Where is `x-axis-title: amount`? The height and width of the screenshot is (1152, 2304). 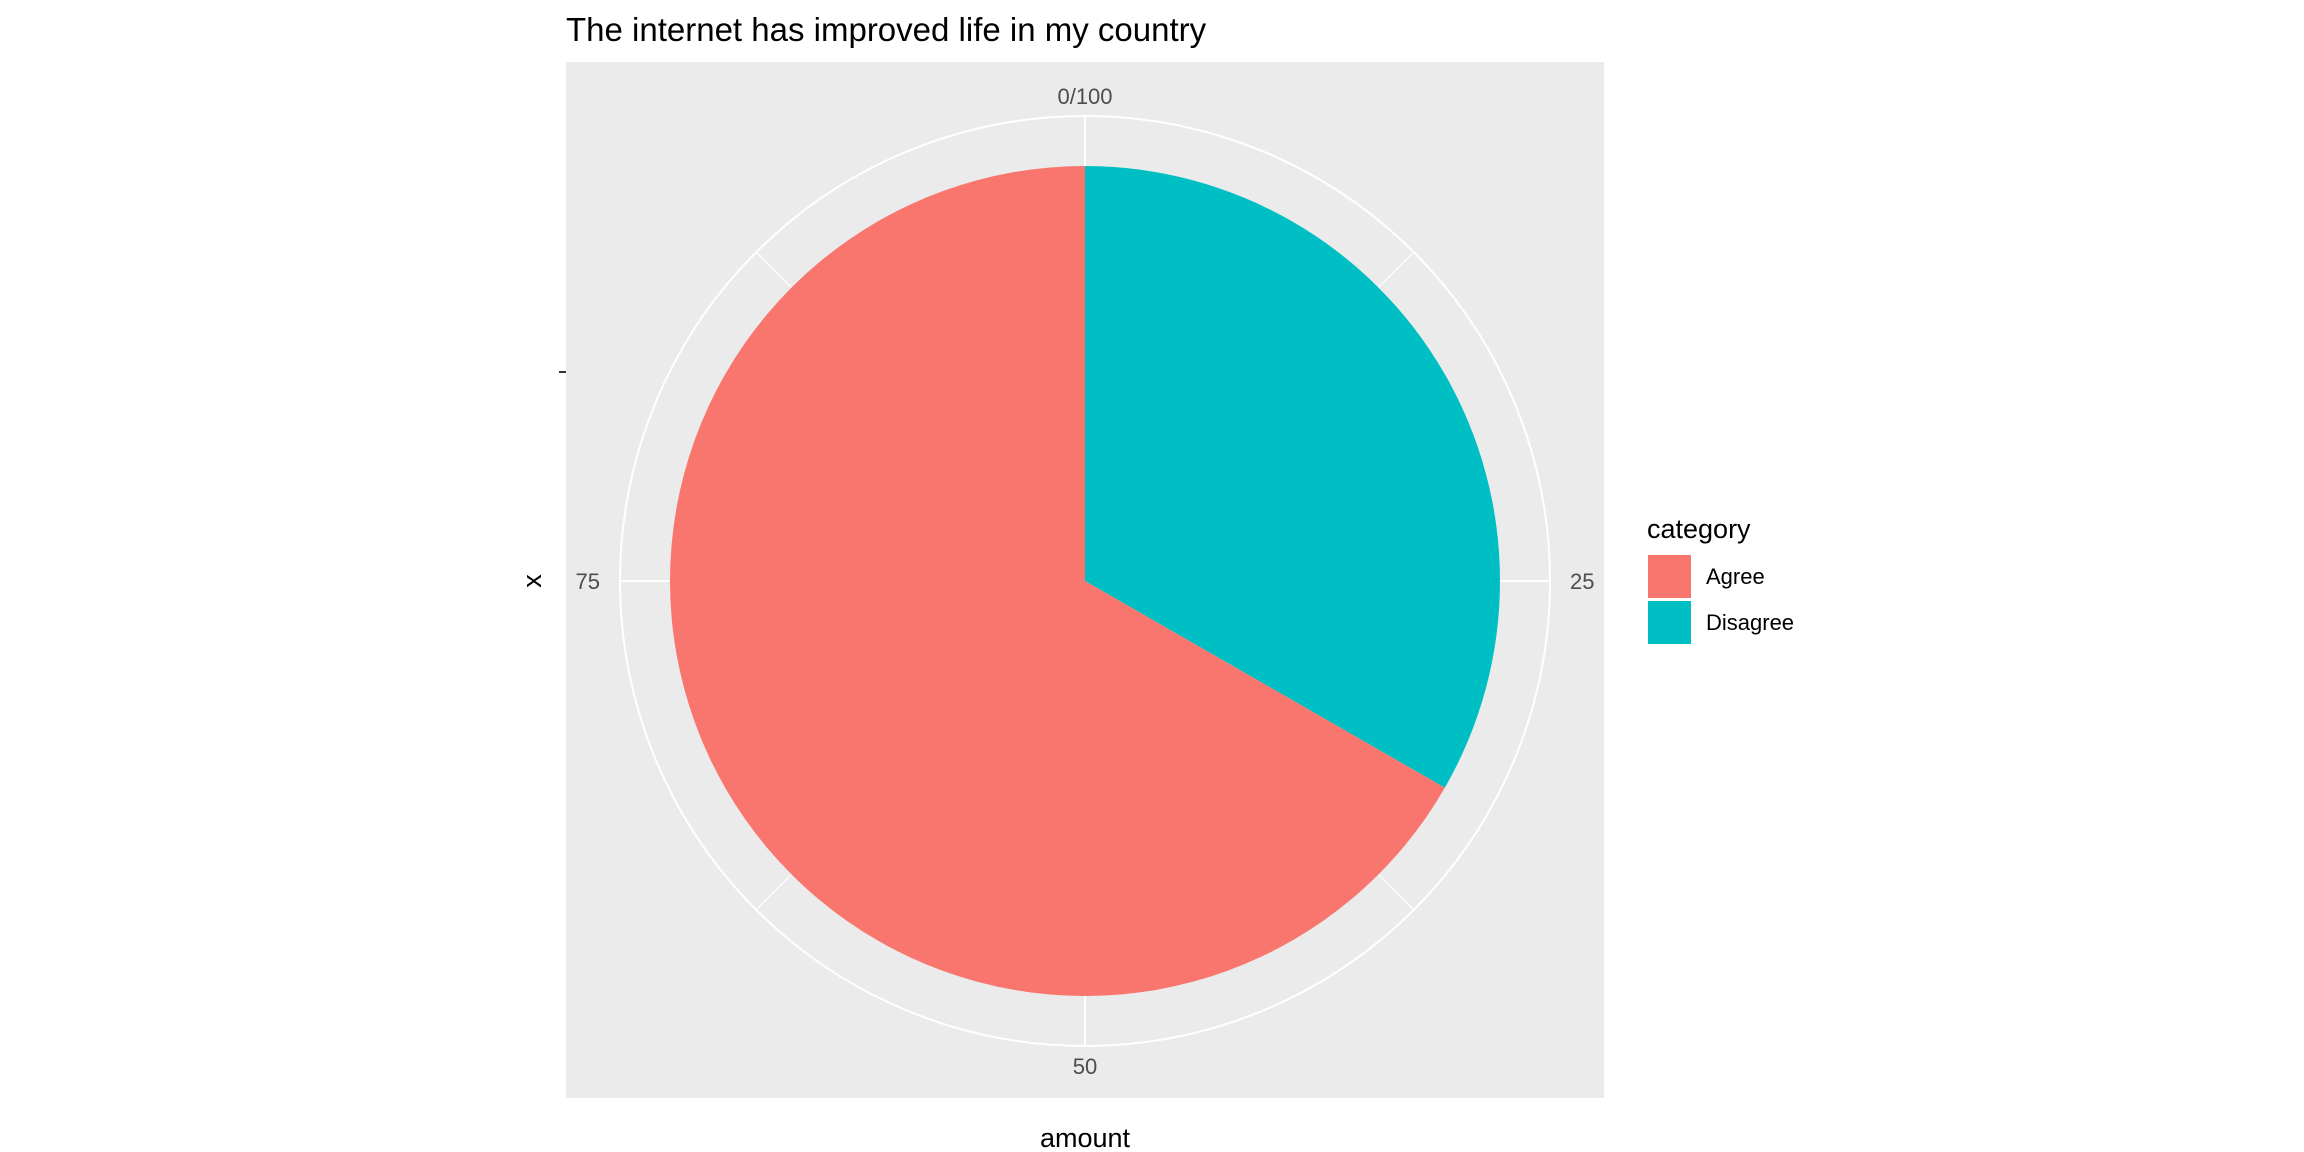 x-axis-title: amount is located at coordinates (1085, 1137).